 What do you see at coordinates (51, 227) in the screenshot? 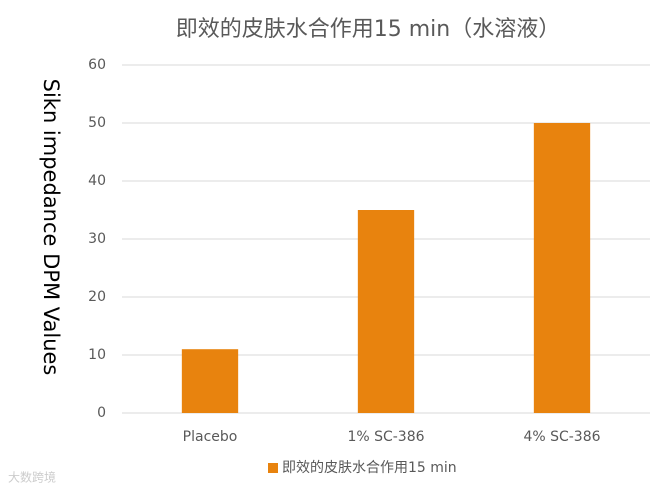
I see `y-axis-label: Sikn impedance DPM Values` at bounding box center [51, 227].